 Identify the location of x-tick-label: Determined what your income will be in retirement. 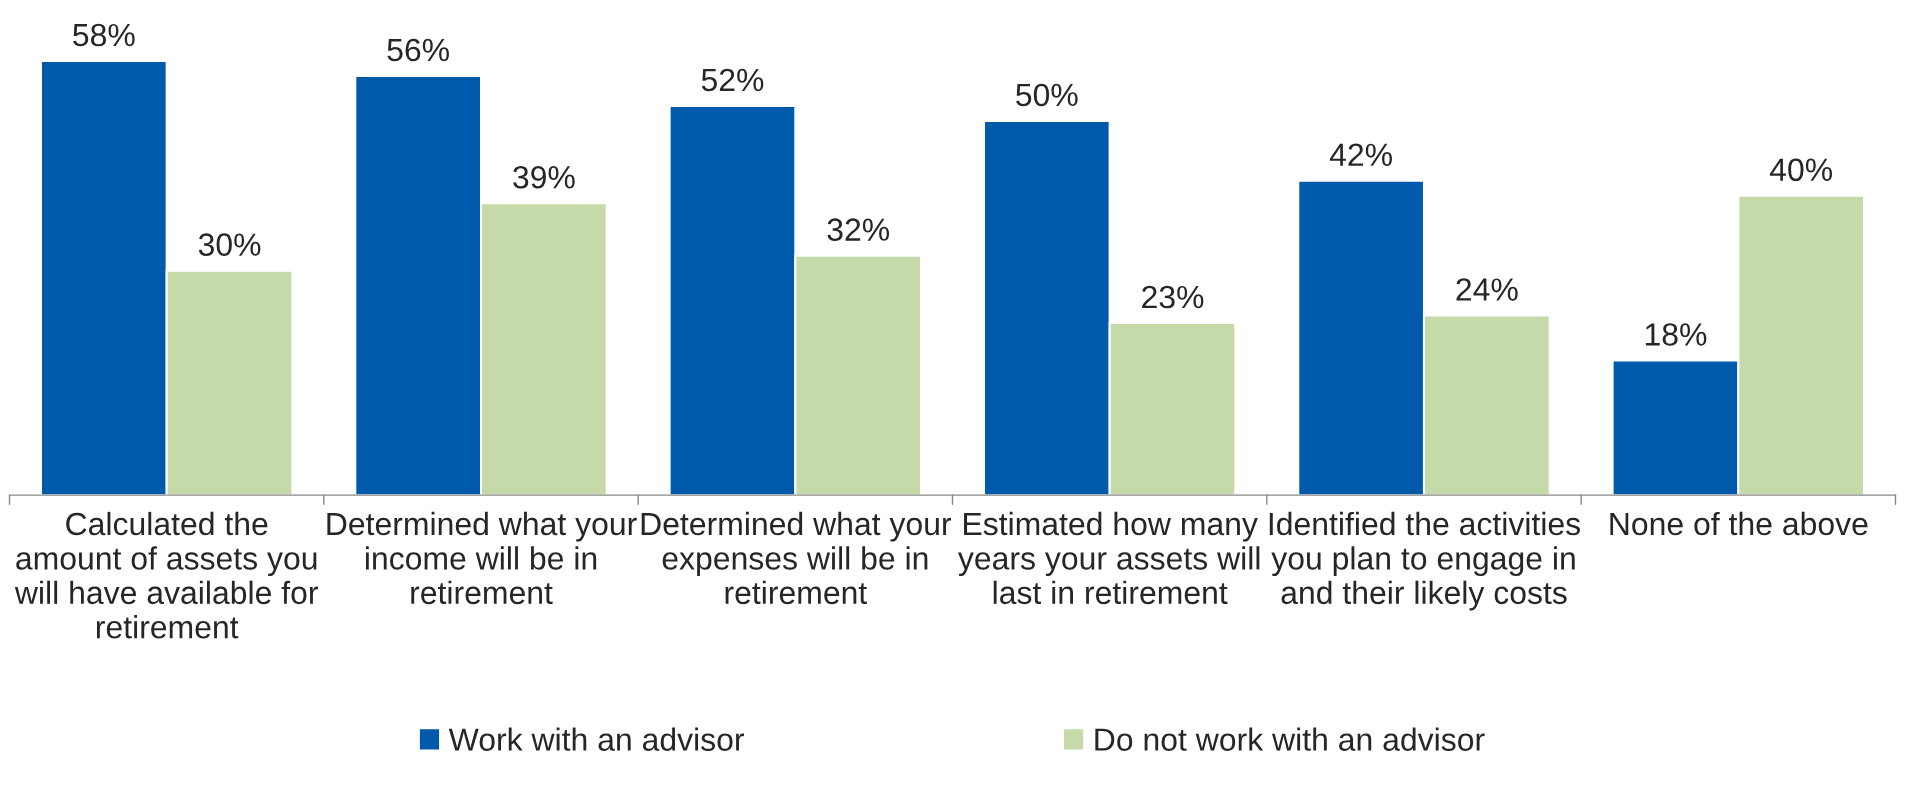
(482, 558).